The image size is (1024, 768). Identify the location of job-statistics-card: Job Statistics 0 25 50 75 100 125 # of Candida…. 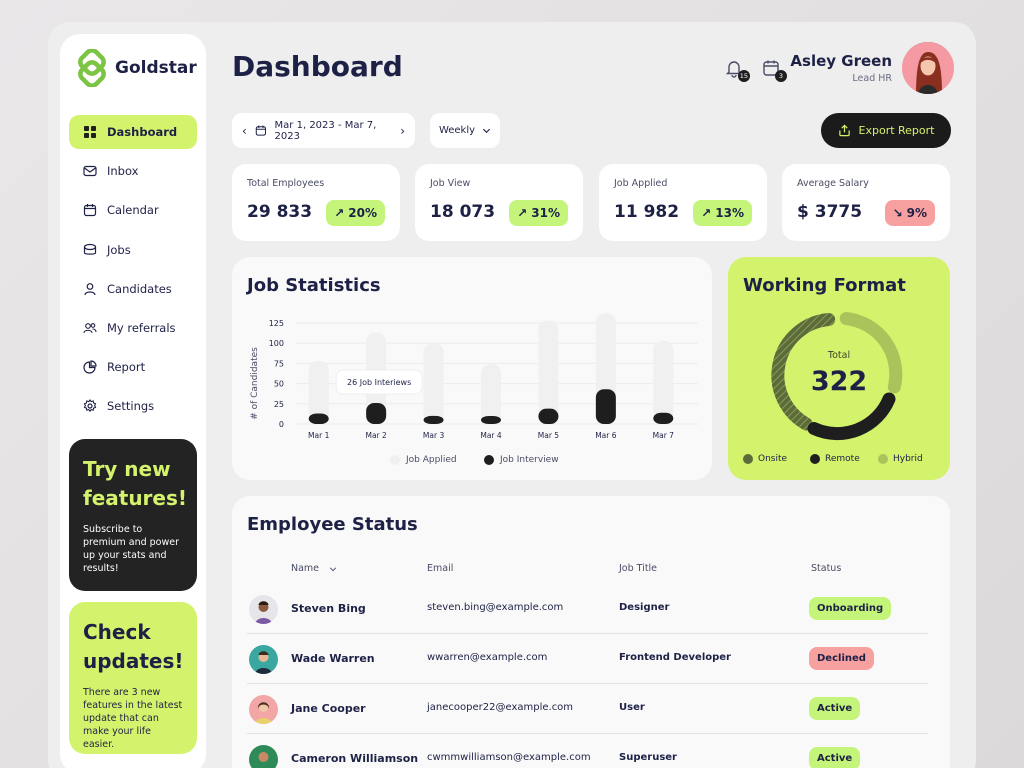
(472, 368).